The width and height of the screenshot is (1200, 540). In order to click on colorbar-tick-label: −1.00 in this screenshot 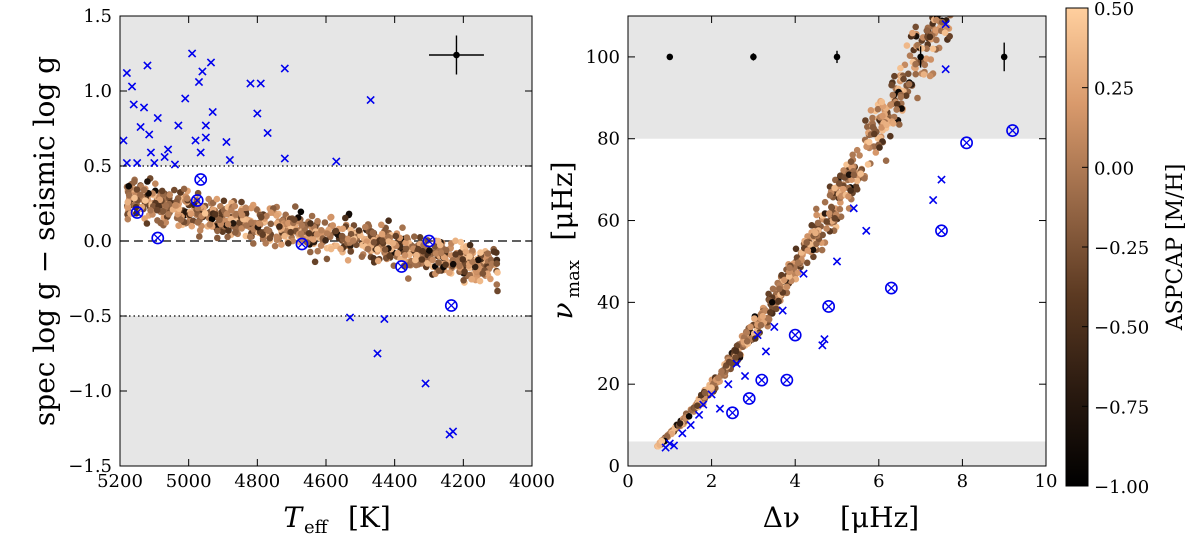, I will do `click(1121, 487)`.